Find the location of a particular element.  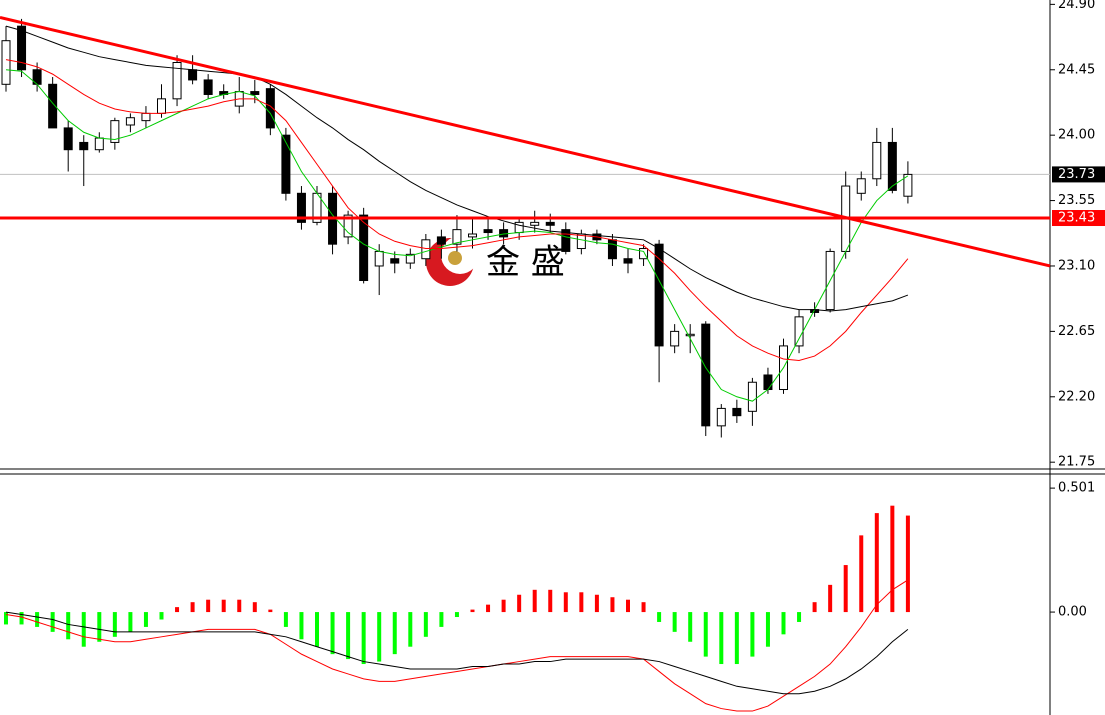

y-tick-label: 0.00 is located at coordinates (1072, 612).